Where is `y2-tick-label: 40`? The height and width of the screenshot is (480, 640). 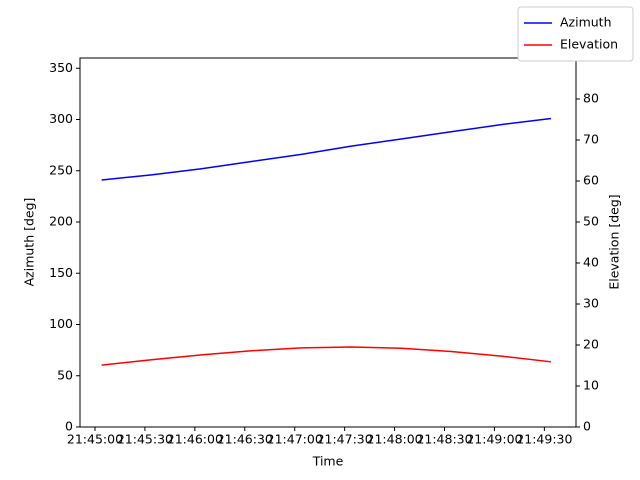
y2-tick-label: 40 is located at coordinates (591, 262).